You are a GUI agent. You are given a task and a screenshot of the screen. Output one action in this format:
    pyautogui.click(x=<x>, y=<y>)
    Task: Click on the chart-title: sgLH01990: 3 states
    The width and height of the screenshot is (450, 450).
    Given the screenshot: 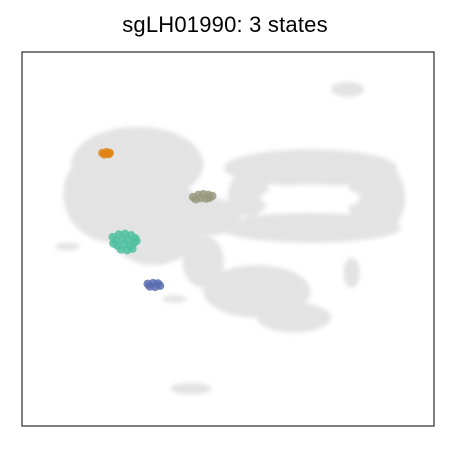 What is the action you would take?
    pyautogui.click(x=225, y=24)
    